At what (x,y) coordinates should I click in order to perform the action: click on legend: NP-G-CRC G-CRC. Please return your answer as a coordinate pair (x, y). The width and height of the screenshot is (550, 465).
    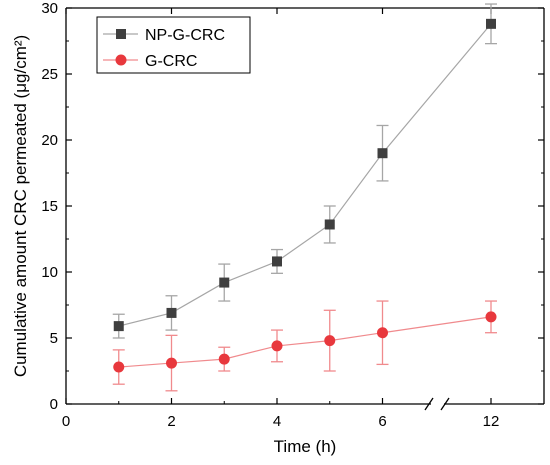
    Looking at the image, I should click on (173, 45).